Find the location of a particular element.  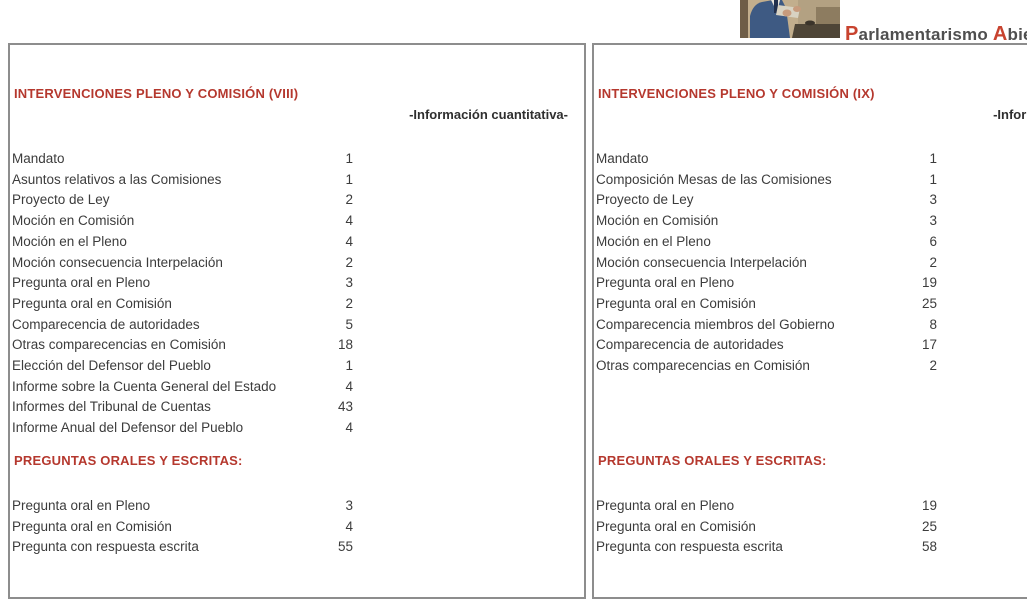

list-item: Moción en el Pleno 6 is located at coordinates (766, 242).